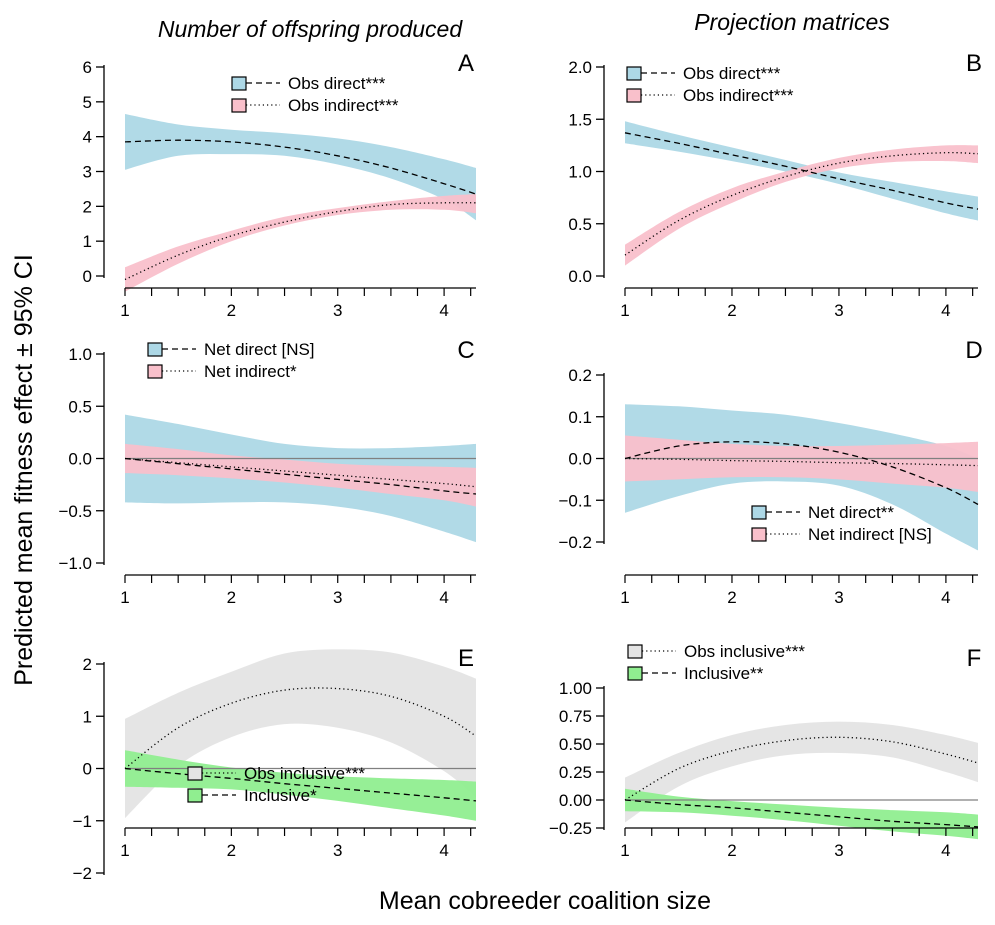  I want to click on y-tick-label: −0.2, so click(575, 542).